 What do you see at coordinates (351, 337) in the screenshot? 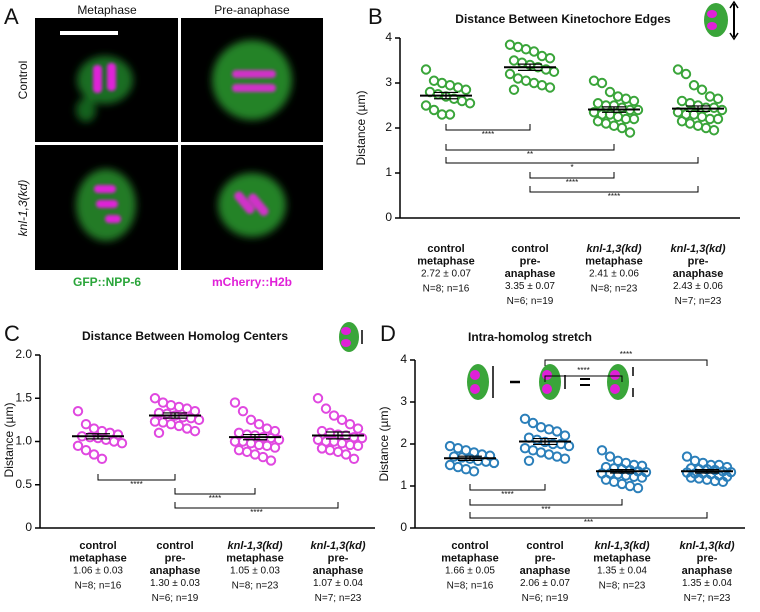
I see `schematic-icon` at bounding box center [351, 337].